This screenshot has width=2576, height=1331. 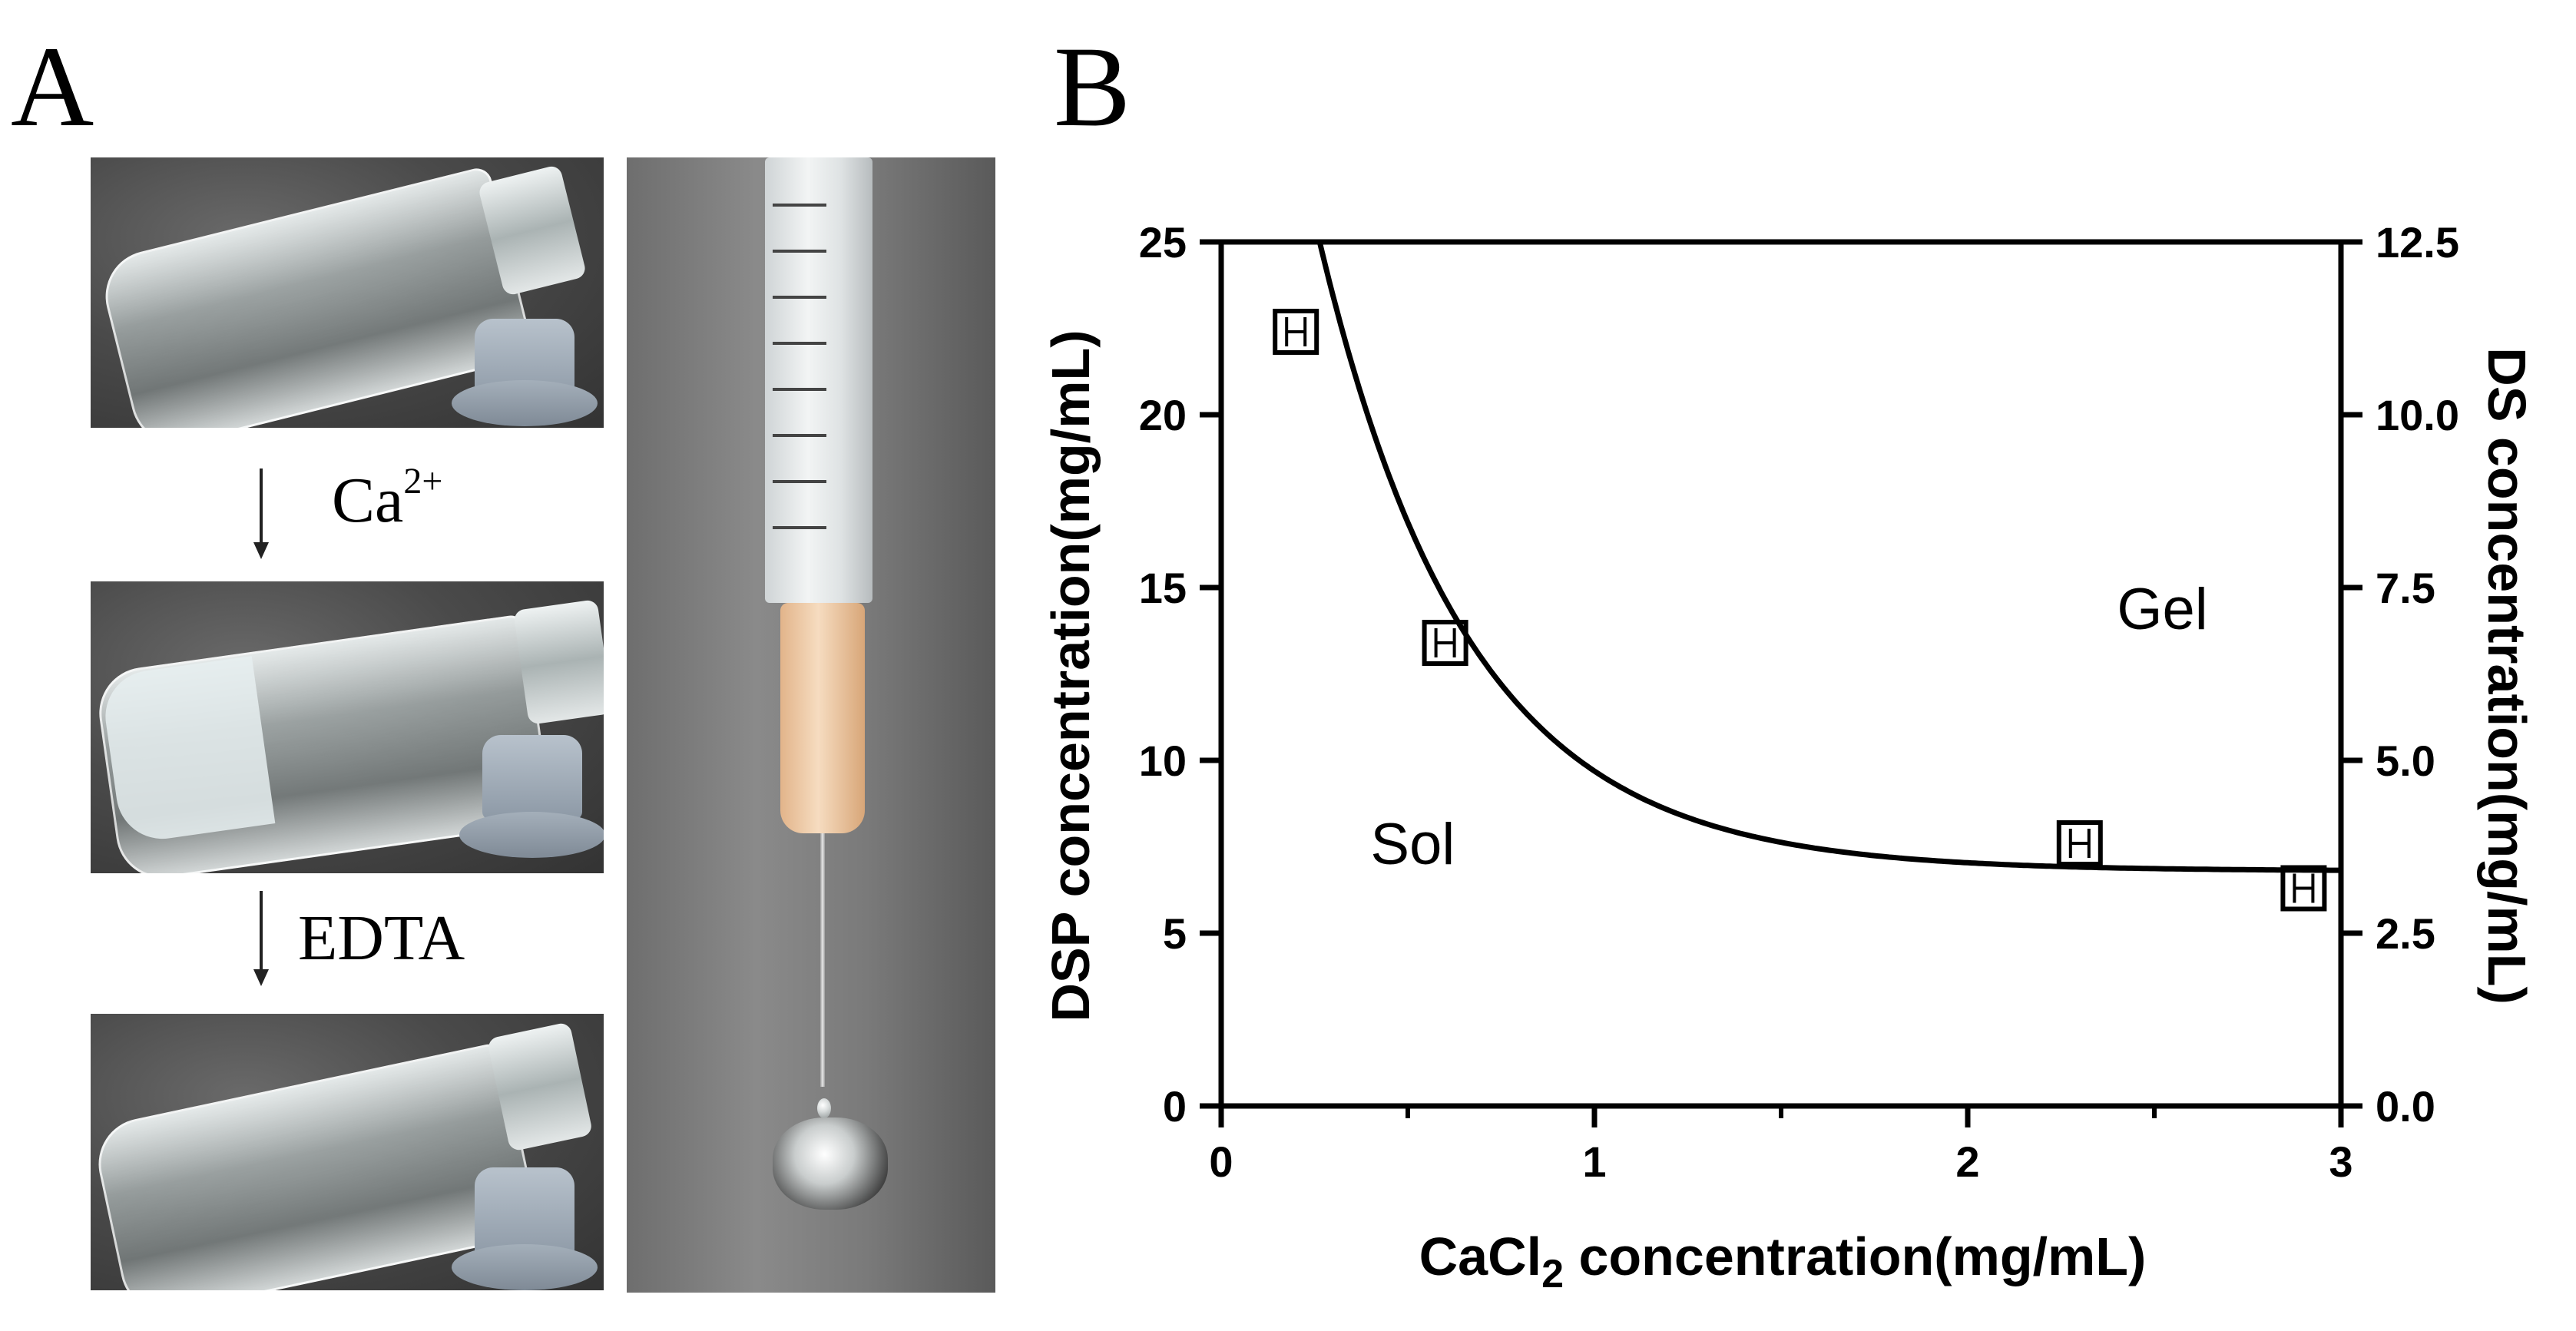 What do you see at coordinates (1221, 1161) in the screenshot?
I see `x-tick-label: 0` at bounding box center [1221, 1161].